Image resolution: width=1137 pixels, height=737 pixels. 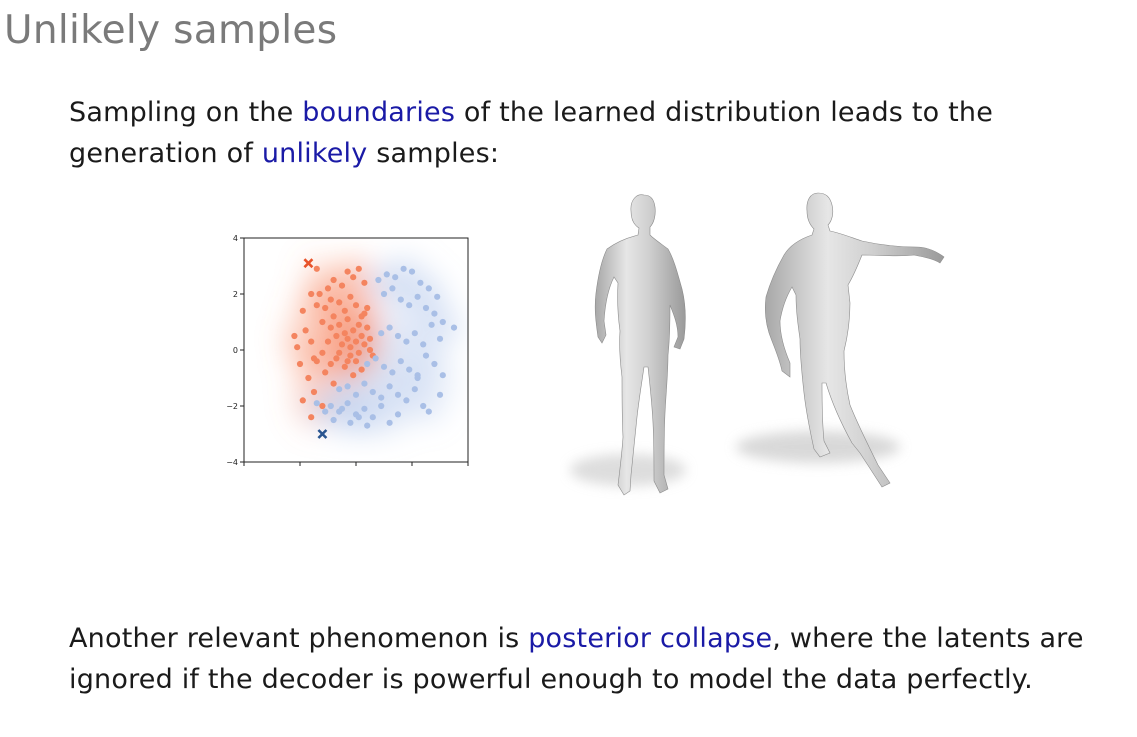 What do you see at coordinates (322, 434) in the screenshot?
I see `sample-x-marker` at bounding box center [322, 434].